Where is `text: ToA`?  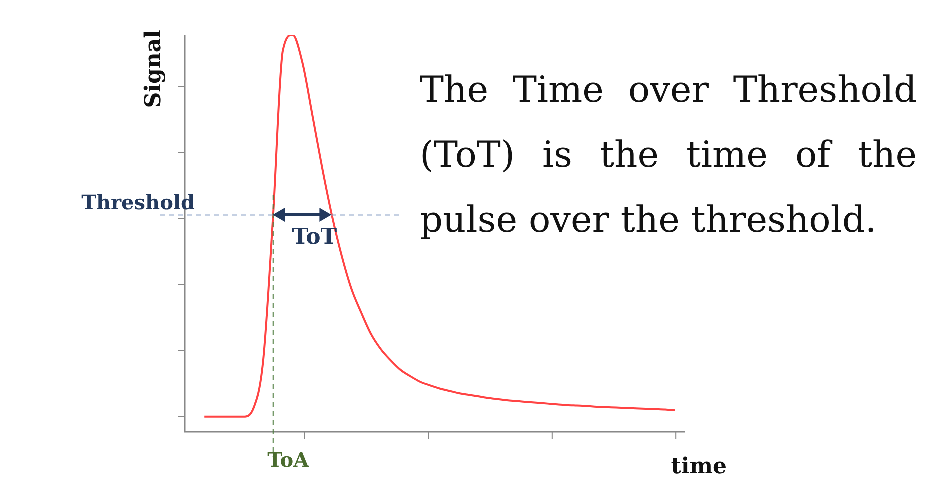 text: ToA is located at coordinates (289, 460).